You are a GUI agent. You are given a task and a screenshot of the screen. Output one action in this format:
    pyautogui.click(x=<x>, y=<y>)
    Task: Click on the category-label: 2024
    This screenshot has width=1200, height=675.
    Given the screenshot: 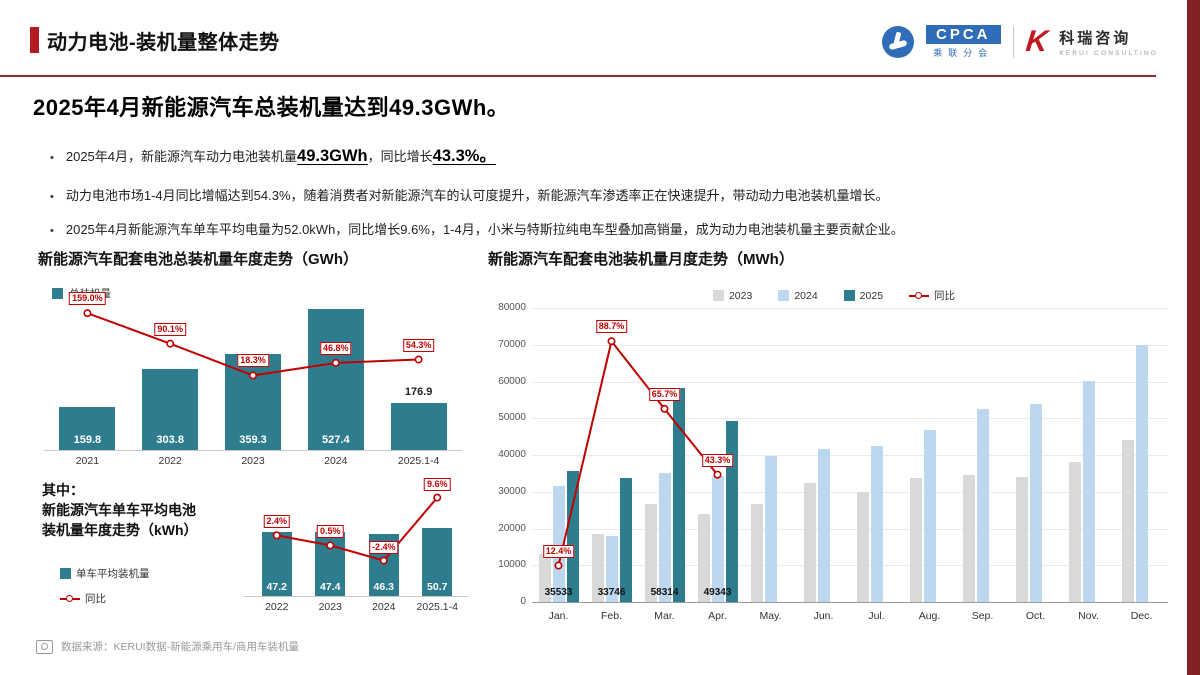 What is the action you would take?
    pyautogui.click(x=384, y=607)
    